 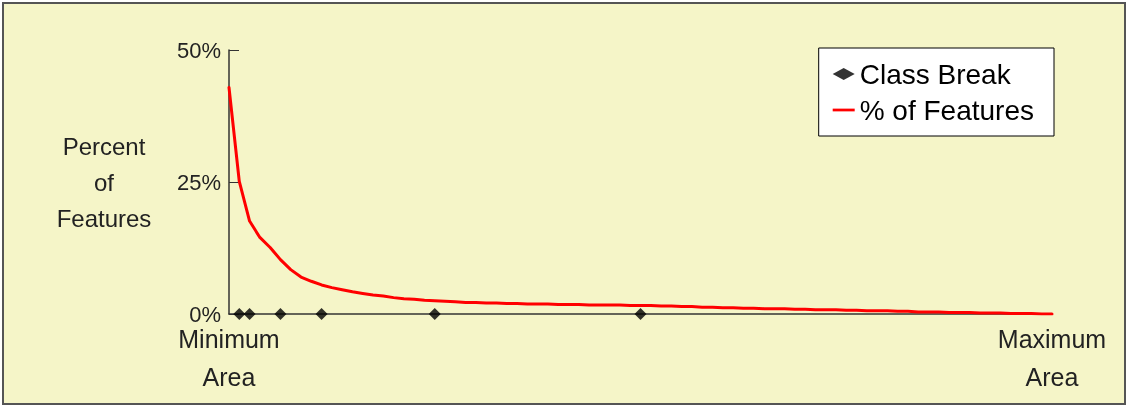 I want to click on y-tick-label: 25%, so click(x=198, y=182).